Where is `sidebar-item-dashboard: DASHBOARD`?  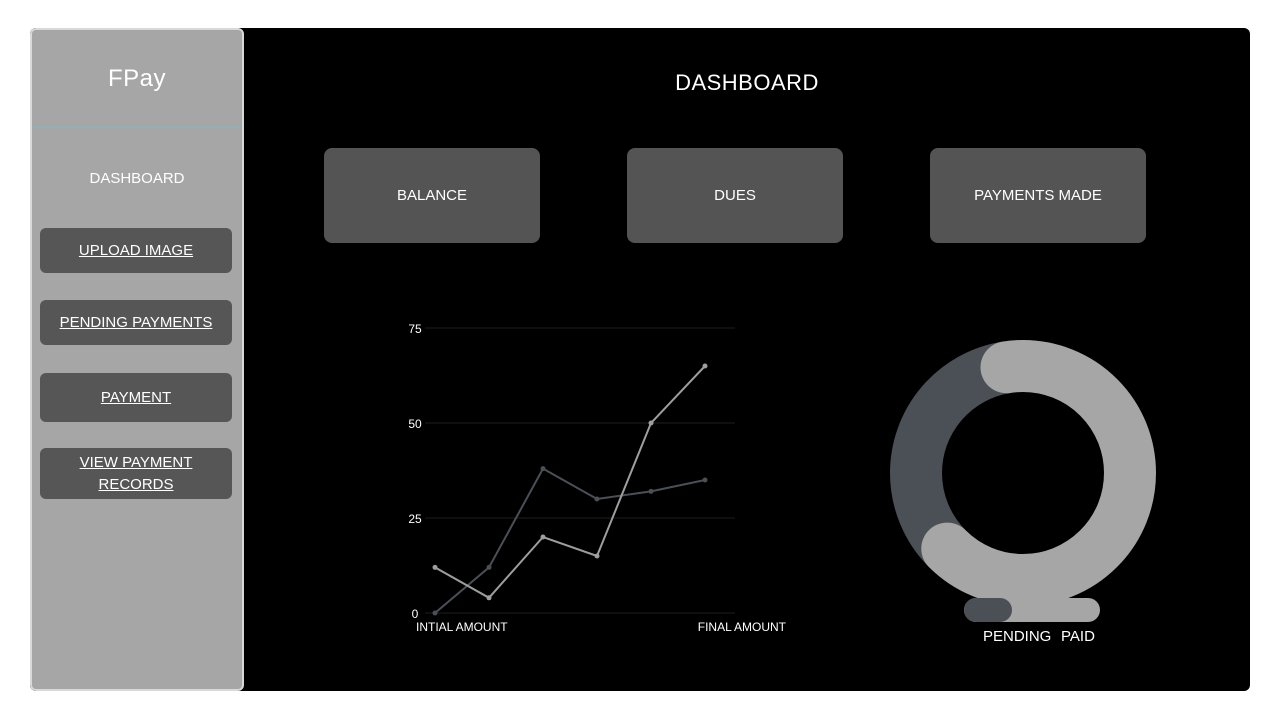 sidebar-item-dashboard: DASHBOARD is located at coordinates (137, 178).